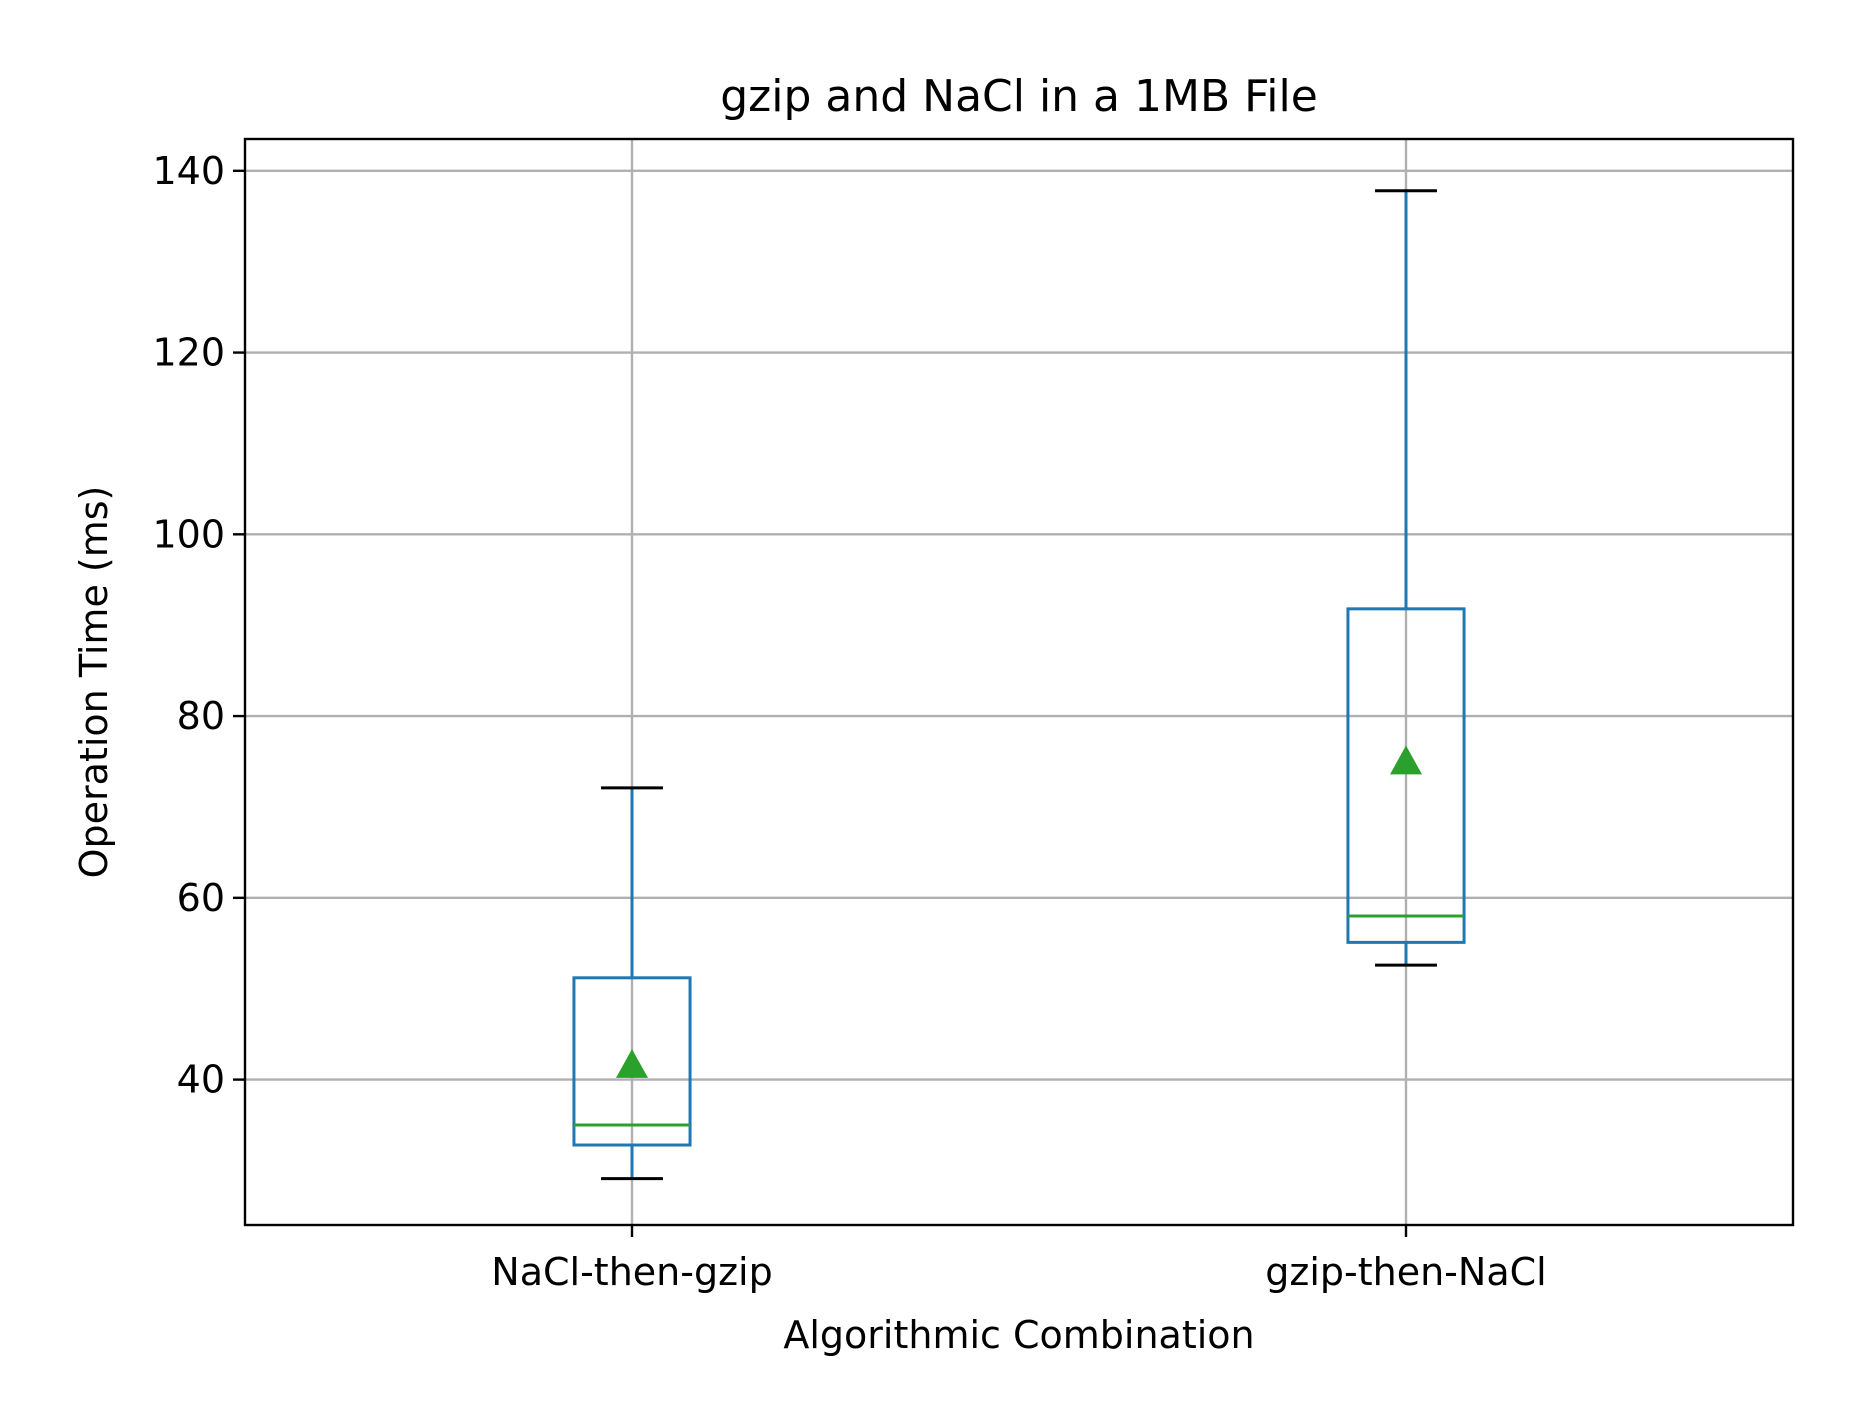 The height and width of the screenshot is (1422, 1853). What do you see at coordinates (201, 716) in the screenshot?
I see `y-tick-label: 80` at bounding box center [201, 716].